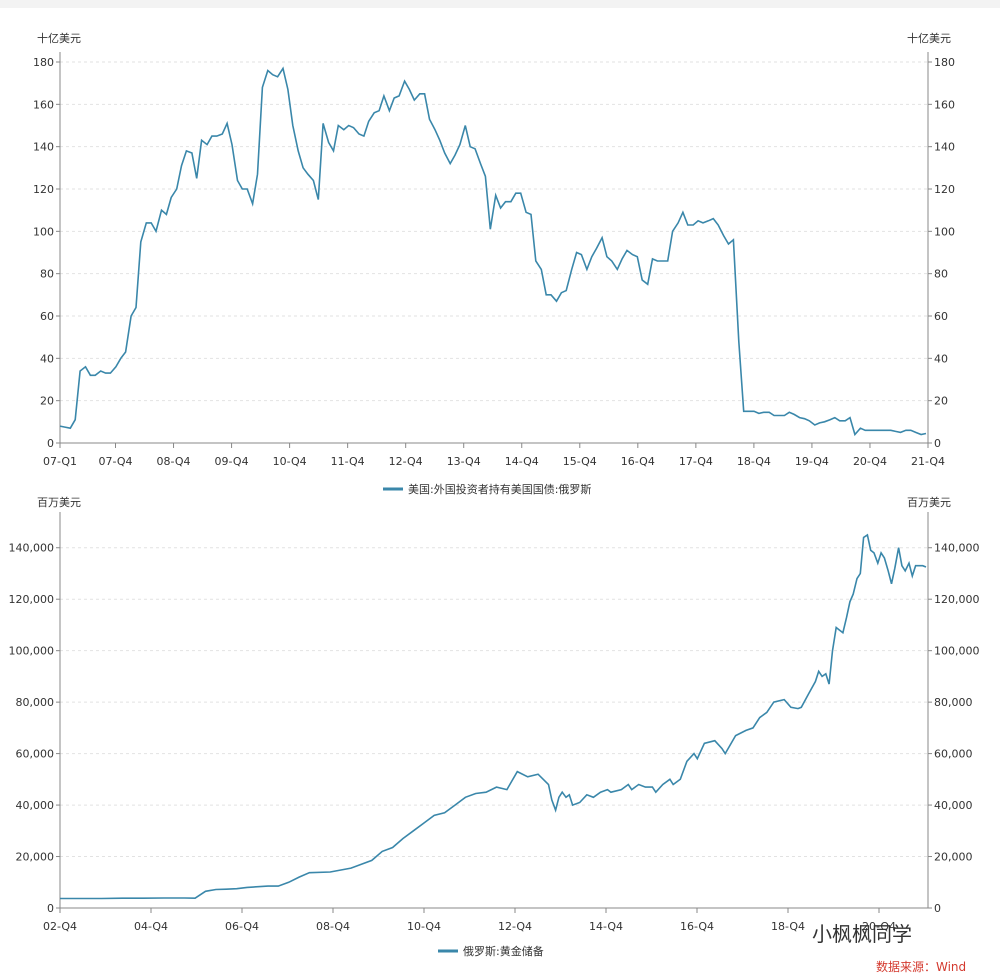 The width and height of the screenshot is (1000, 977). I want to click on source-label: 数据来源：Wind, so click(921, 967).